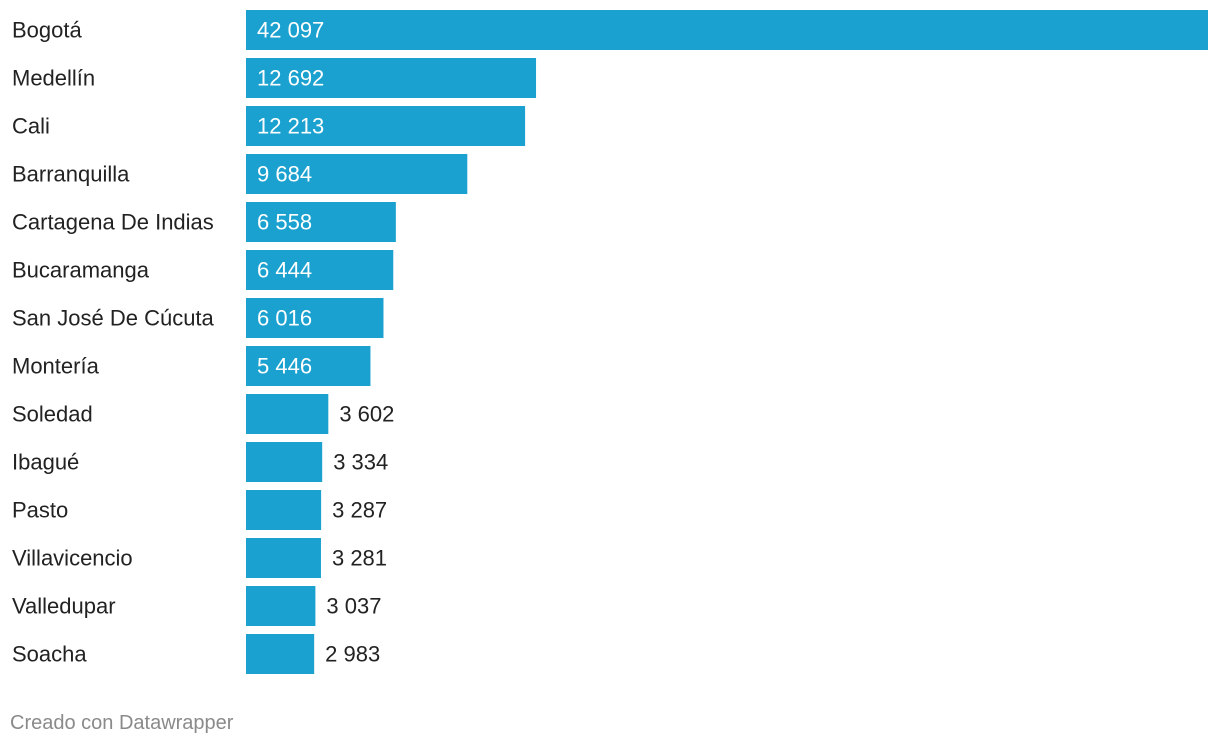 Image resolution: width=1220 pixels, height=750 pixels. What do you see at coordinates (45, 462) in the screenshot?
I see `category-label: Ibagué` at bounding box center [45, 462].